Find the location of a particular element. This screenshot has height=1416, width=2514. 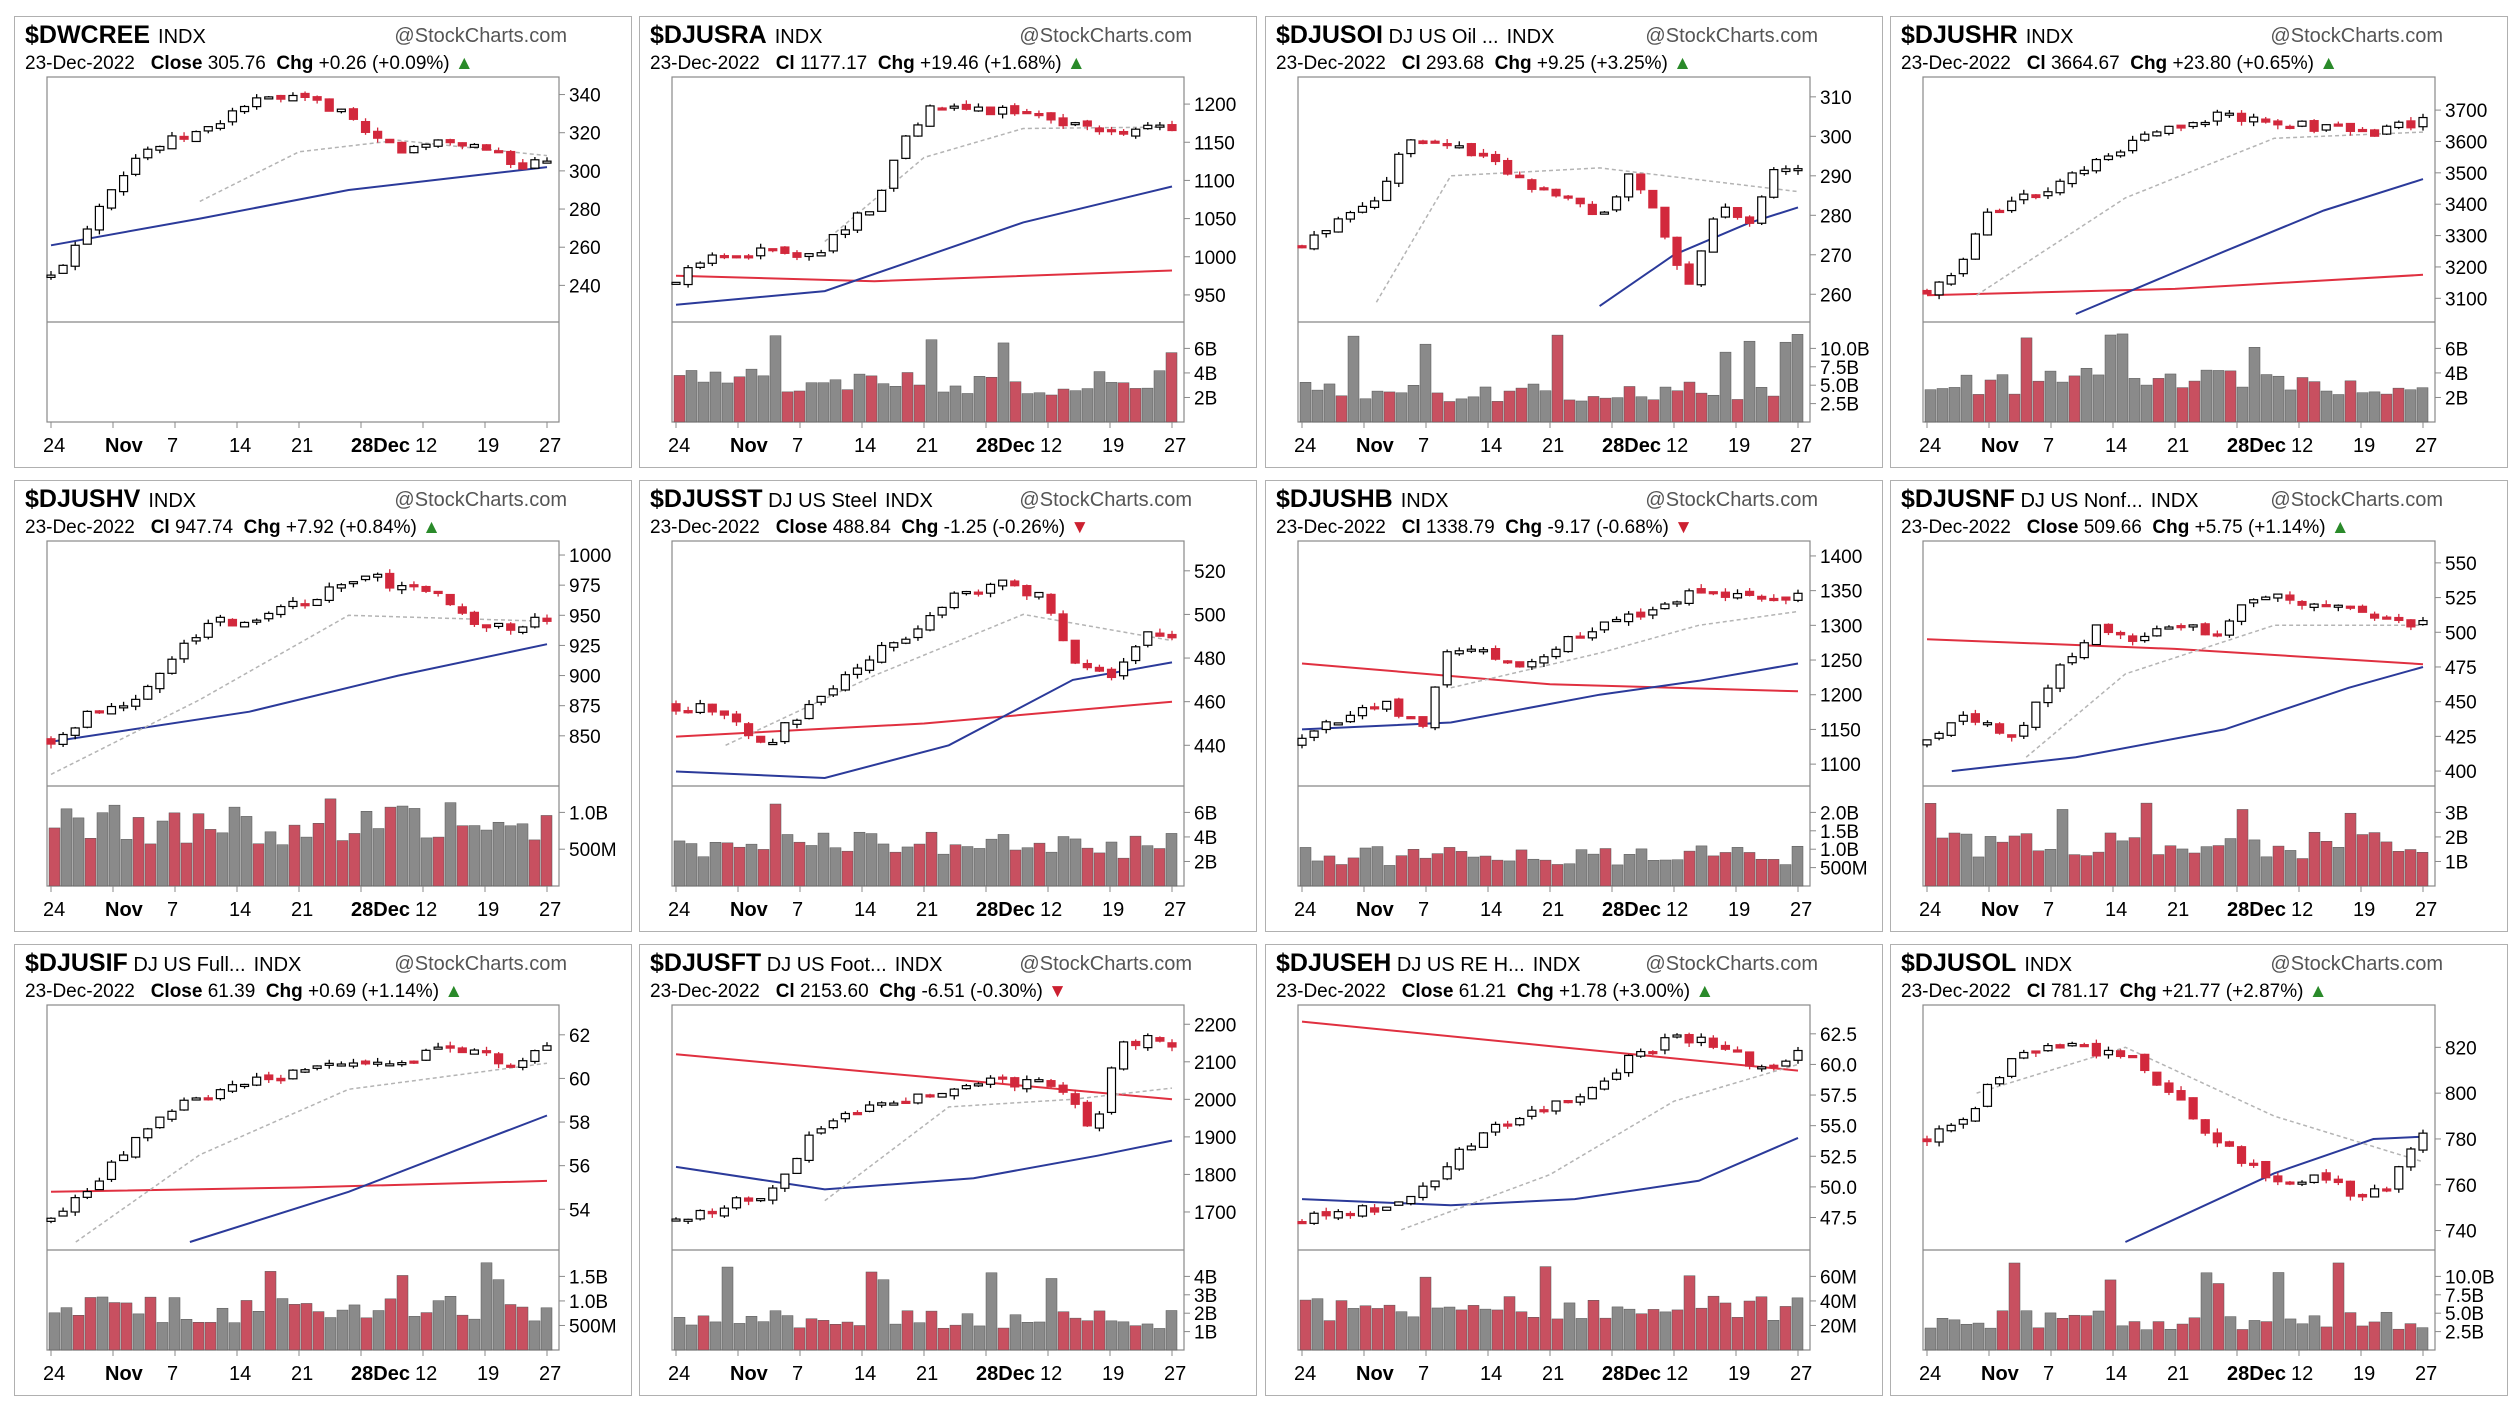

vol-tick-label: 4B is located at coordinates (1205, 374).